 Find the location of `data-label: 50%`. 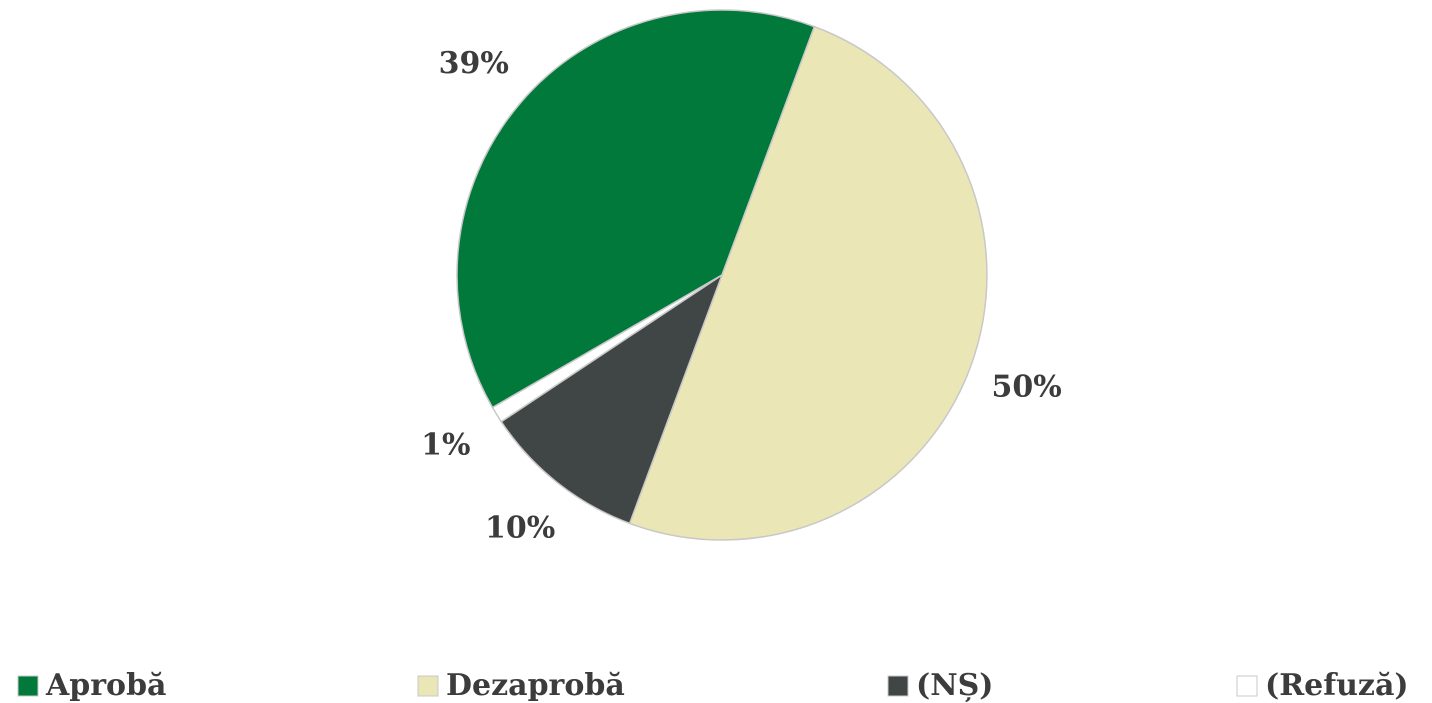

data-label: 50% is located at coordinates (1026, 386).